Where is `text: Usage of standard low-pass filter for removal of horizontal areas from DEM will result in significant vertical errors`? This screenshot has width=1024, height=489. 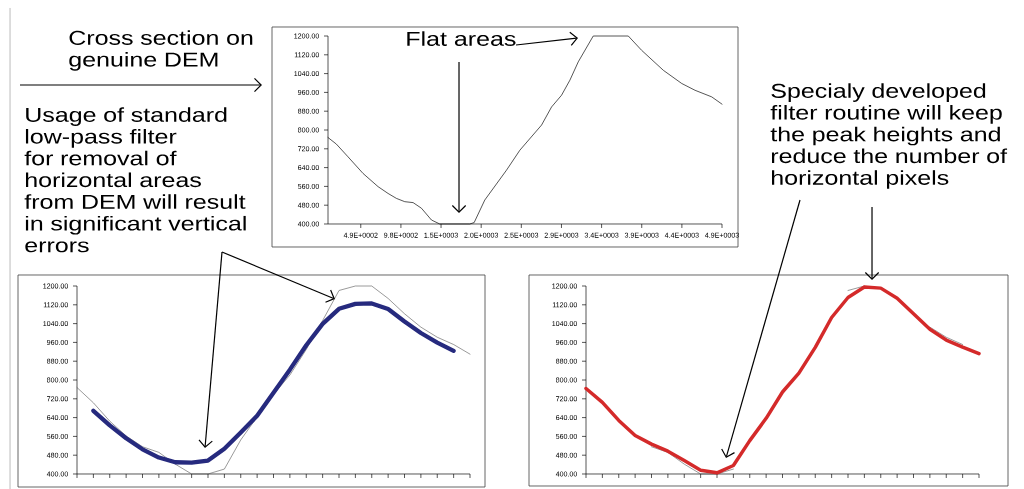 text: Usage of standard low-pass filter for removal of horizontal areas from DEM will result in significant vertical errors is located at coordinates (135, 180).